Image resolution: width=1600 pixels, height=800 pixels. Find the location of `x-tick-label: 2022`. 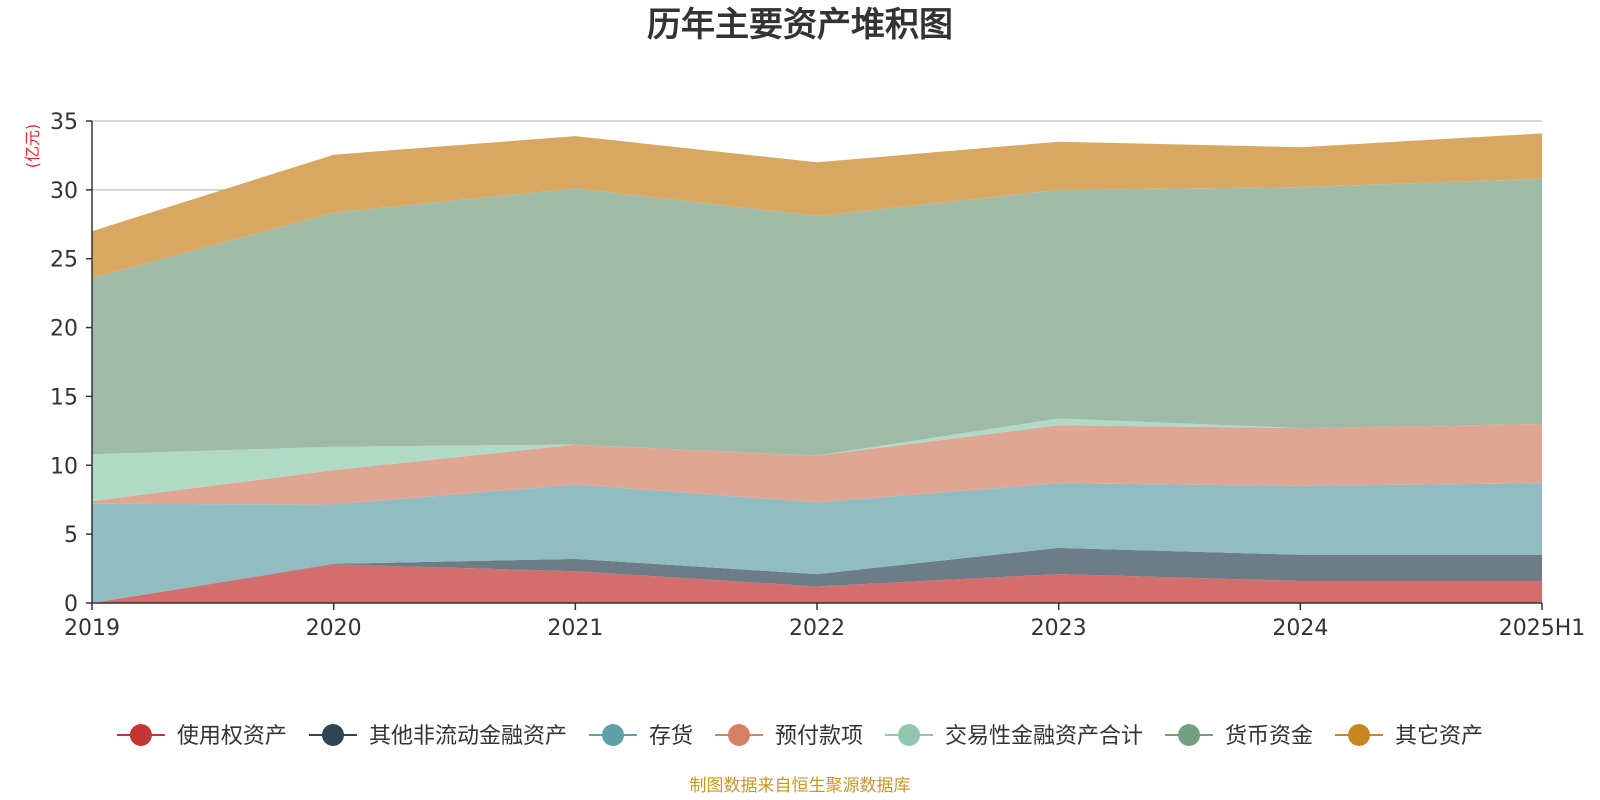

x-tick-label: 2022 is located at coordinates (817, 628).